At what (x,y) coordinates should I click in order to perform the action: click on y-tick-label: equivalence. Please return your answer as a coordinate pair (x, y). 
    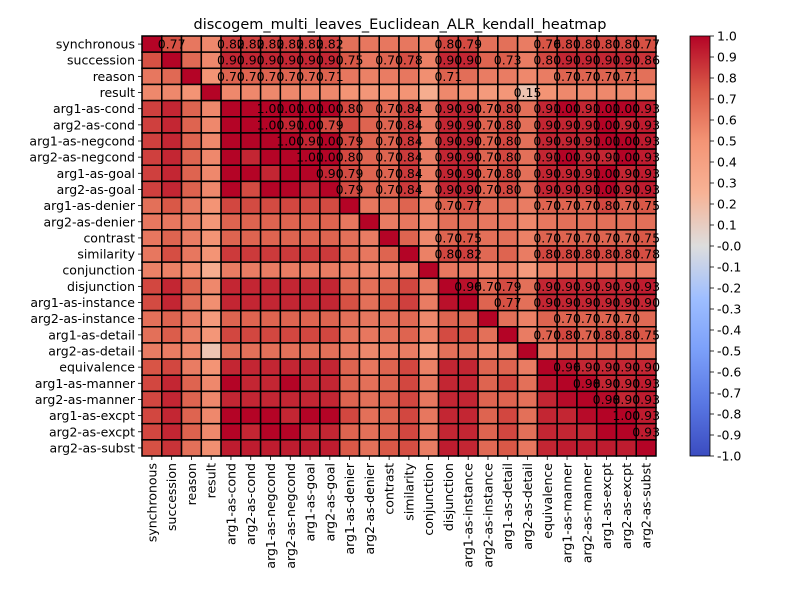
    Looking at the image, I should click on (97, 367).